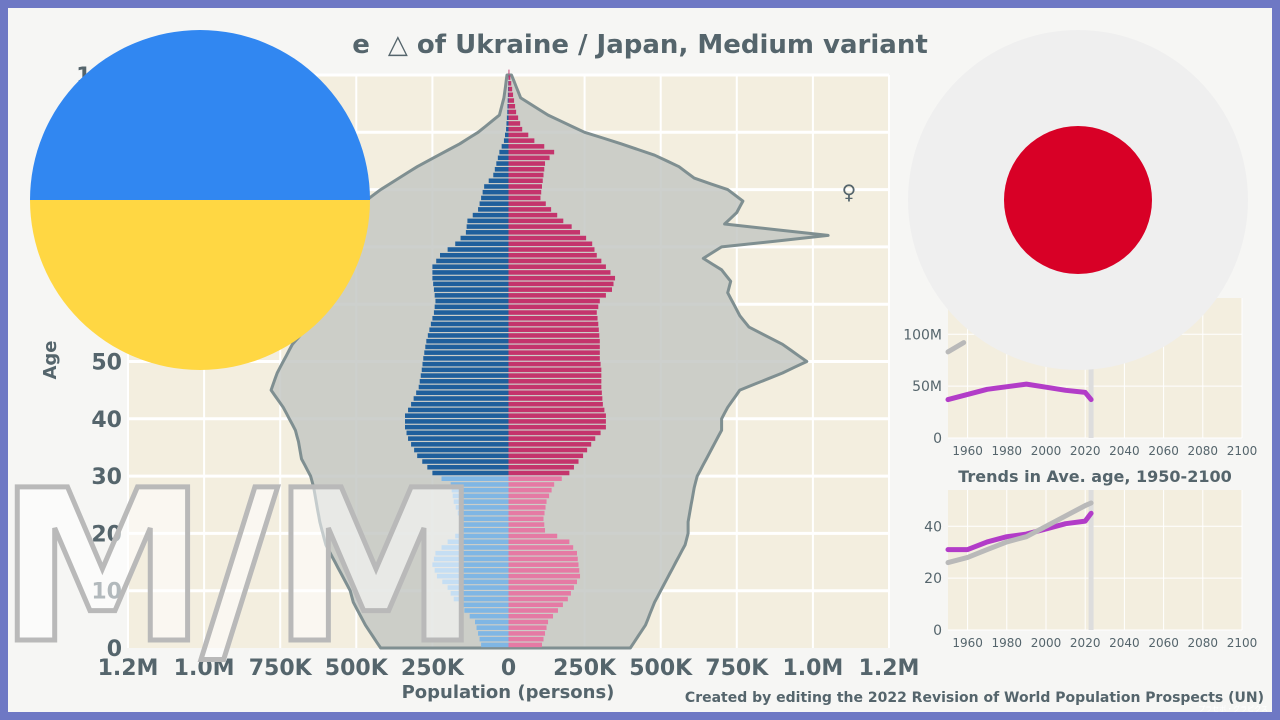  Describe the element at coordinates (106, 534) in the screenshot. I see `pyramid-y-tick-label: 20` at that location.